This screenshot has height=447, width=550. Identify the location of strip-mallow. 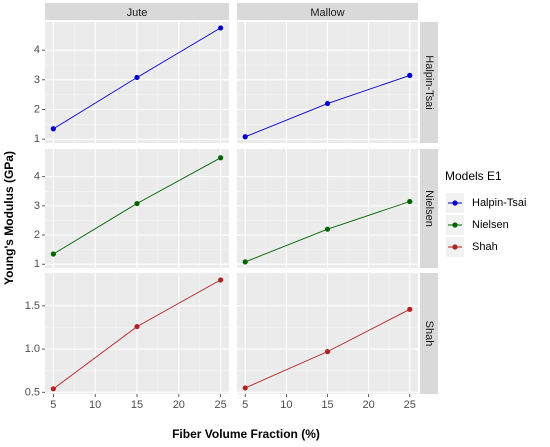
(327, 11).